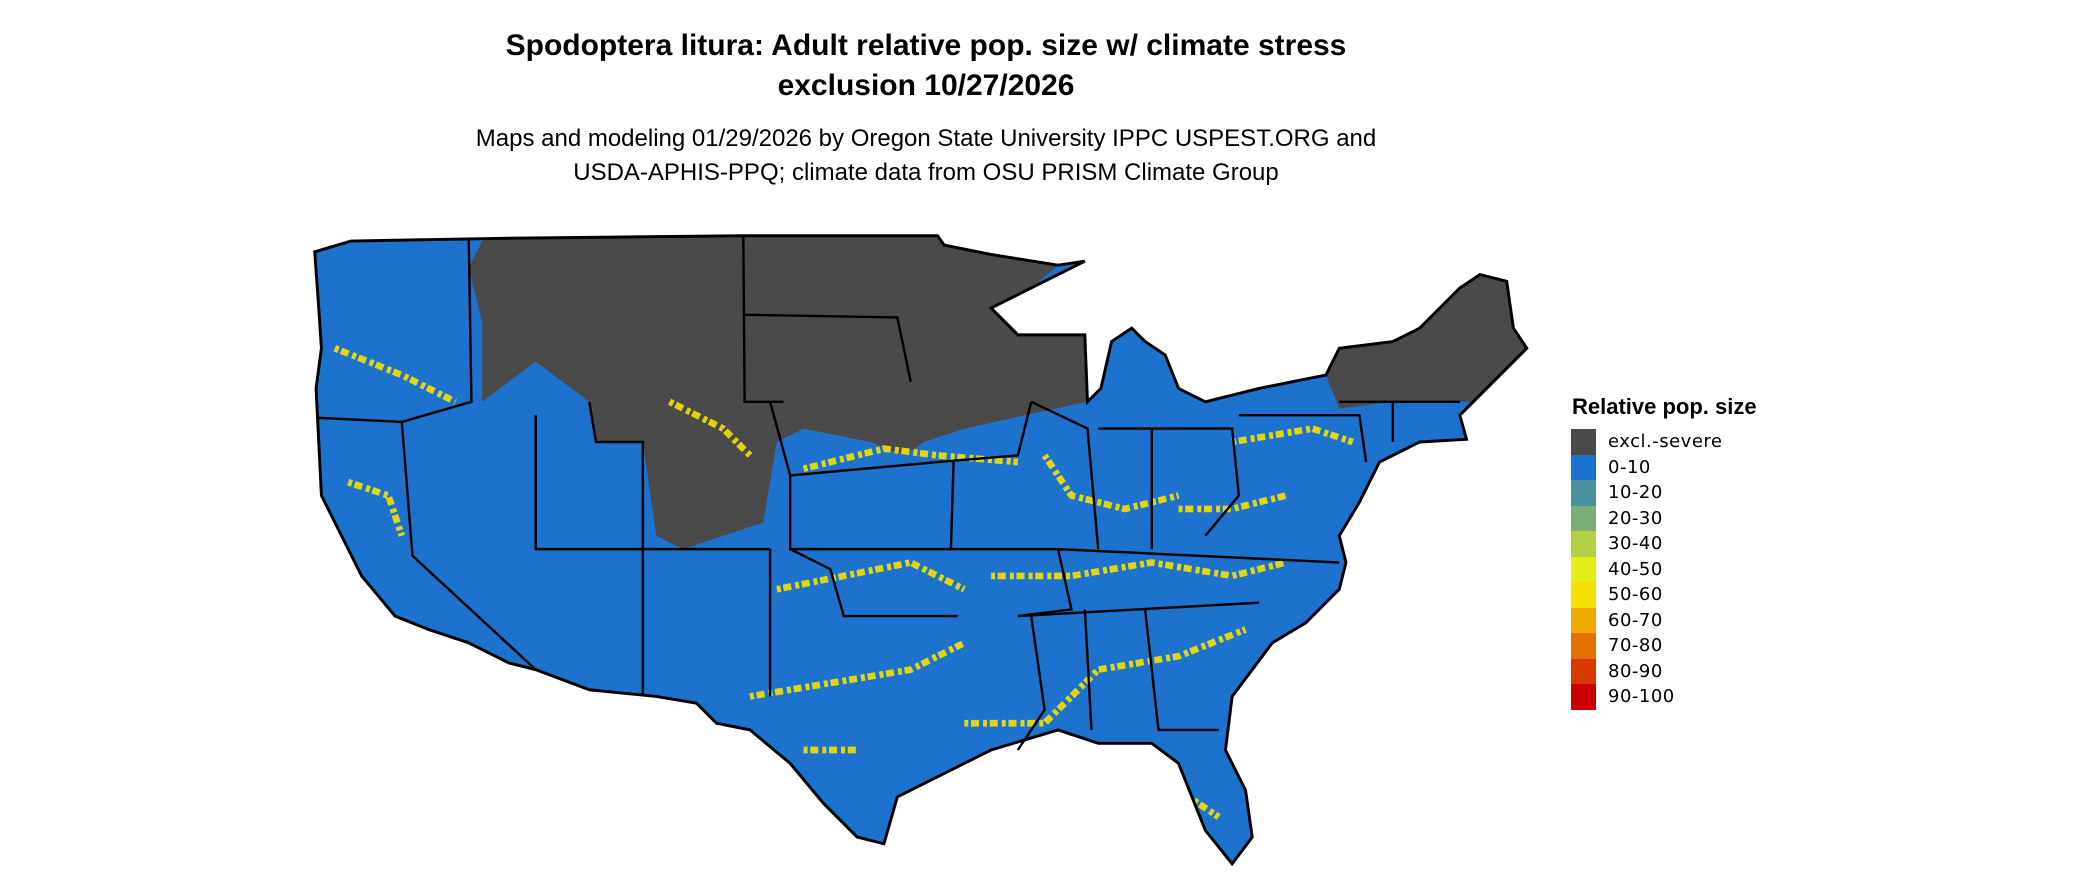 Image resolution: width=2100 pixels, height=892 pixels. Describe the element at coordinates (1635, 569) in the screenshot. I see `legend-label: 40-50` at that location.